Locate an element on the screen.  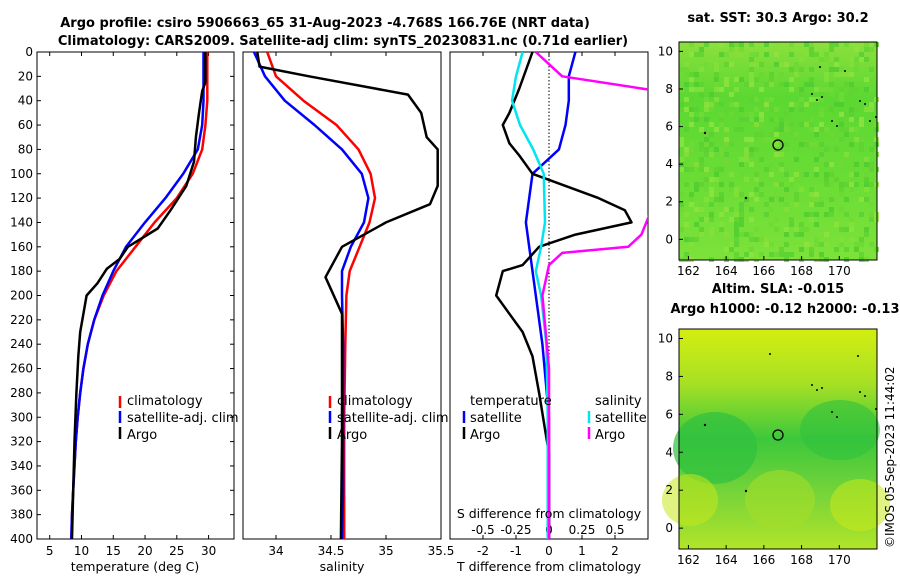
x-tick-label: 5 is located at coordinates (50, 551).